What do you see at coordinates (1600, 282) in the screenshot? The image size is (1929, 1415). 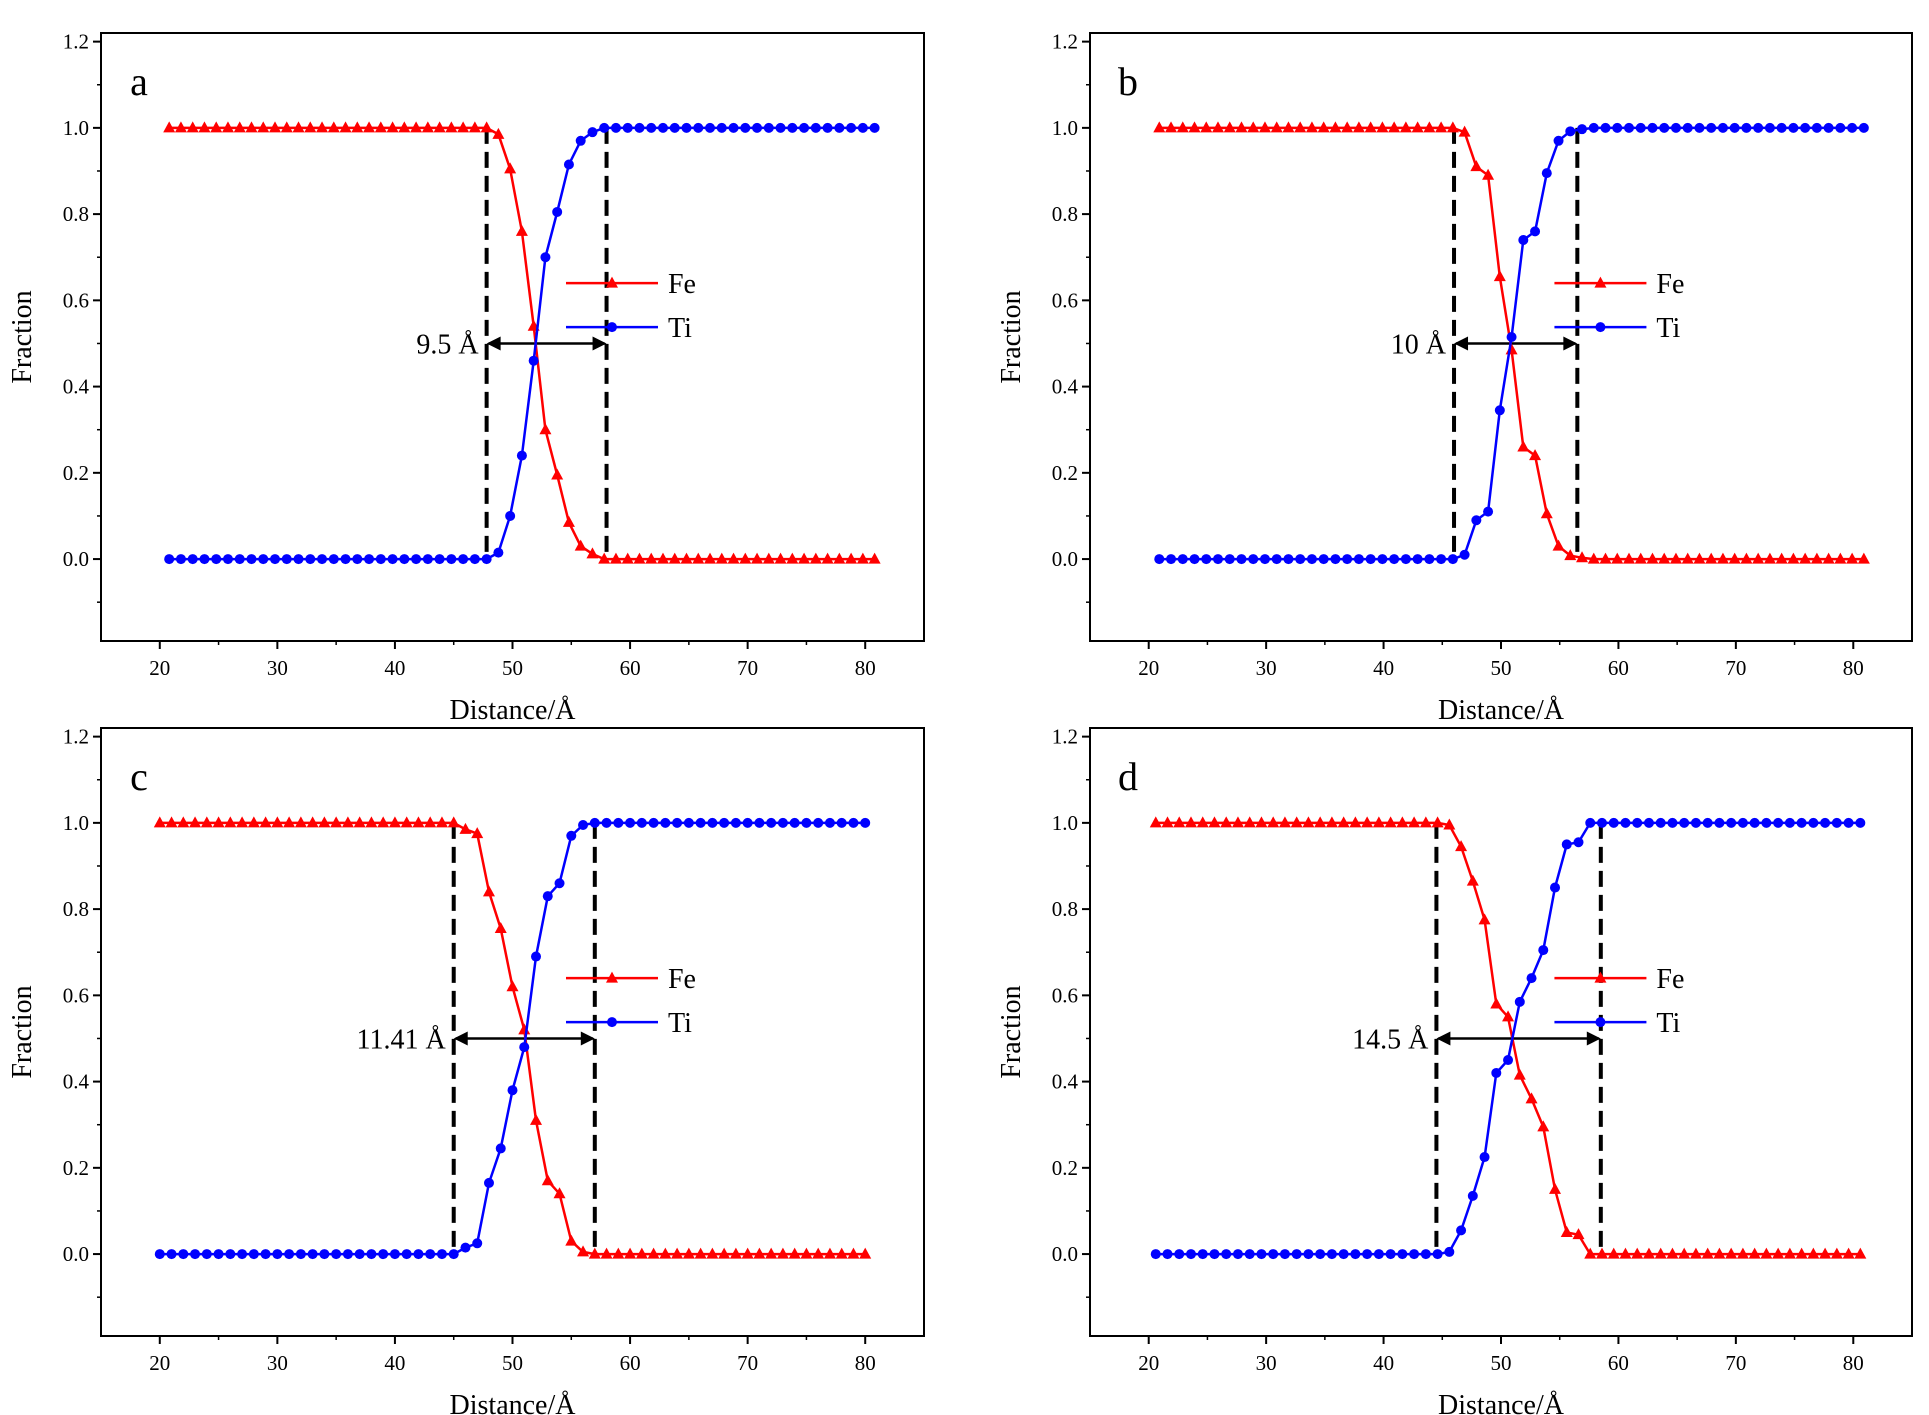 I see `legend-marker-fe` at bounding box center [1600, 282].